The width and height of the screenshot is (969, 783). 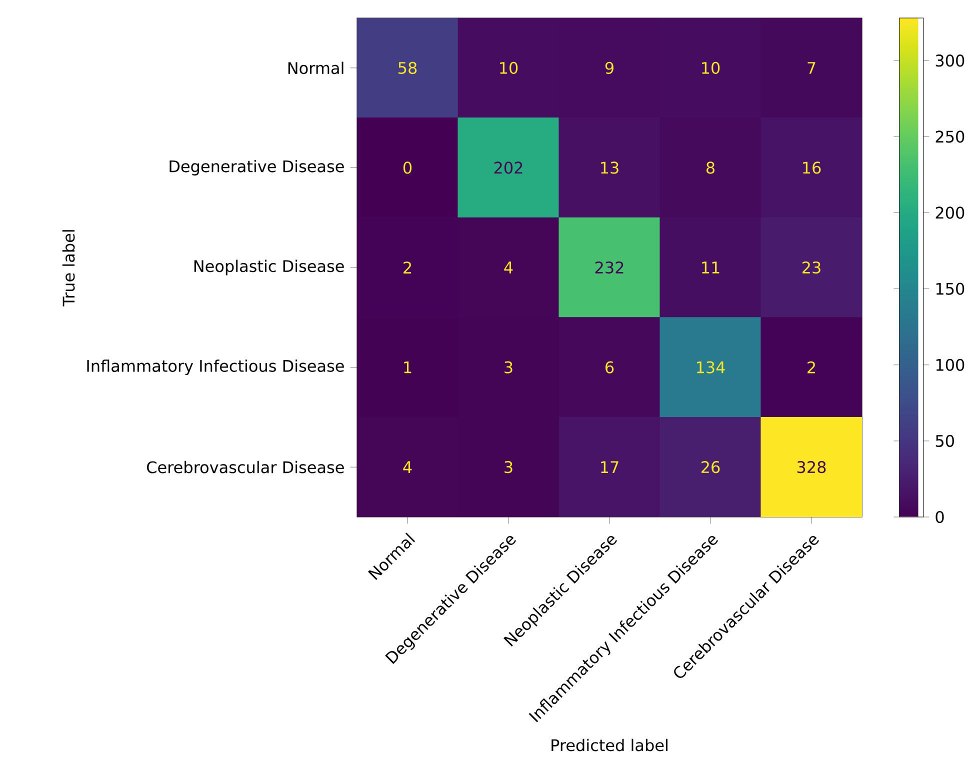 I want to click on x-axis-title: Predicted label, so click(x=610, y=745).